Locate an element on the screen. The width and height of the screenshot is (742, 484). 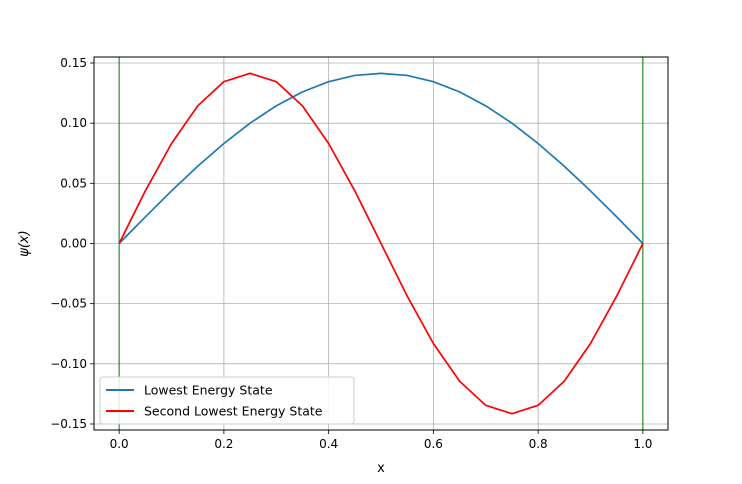
x-tick-label: 0.0 is located at coordinates (119, 444).